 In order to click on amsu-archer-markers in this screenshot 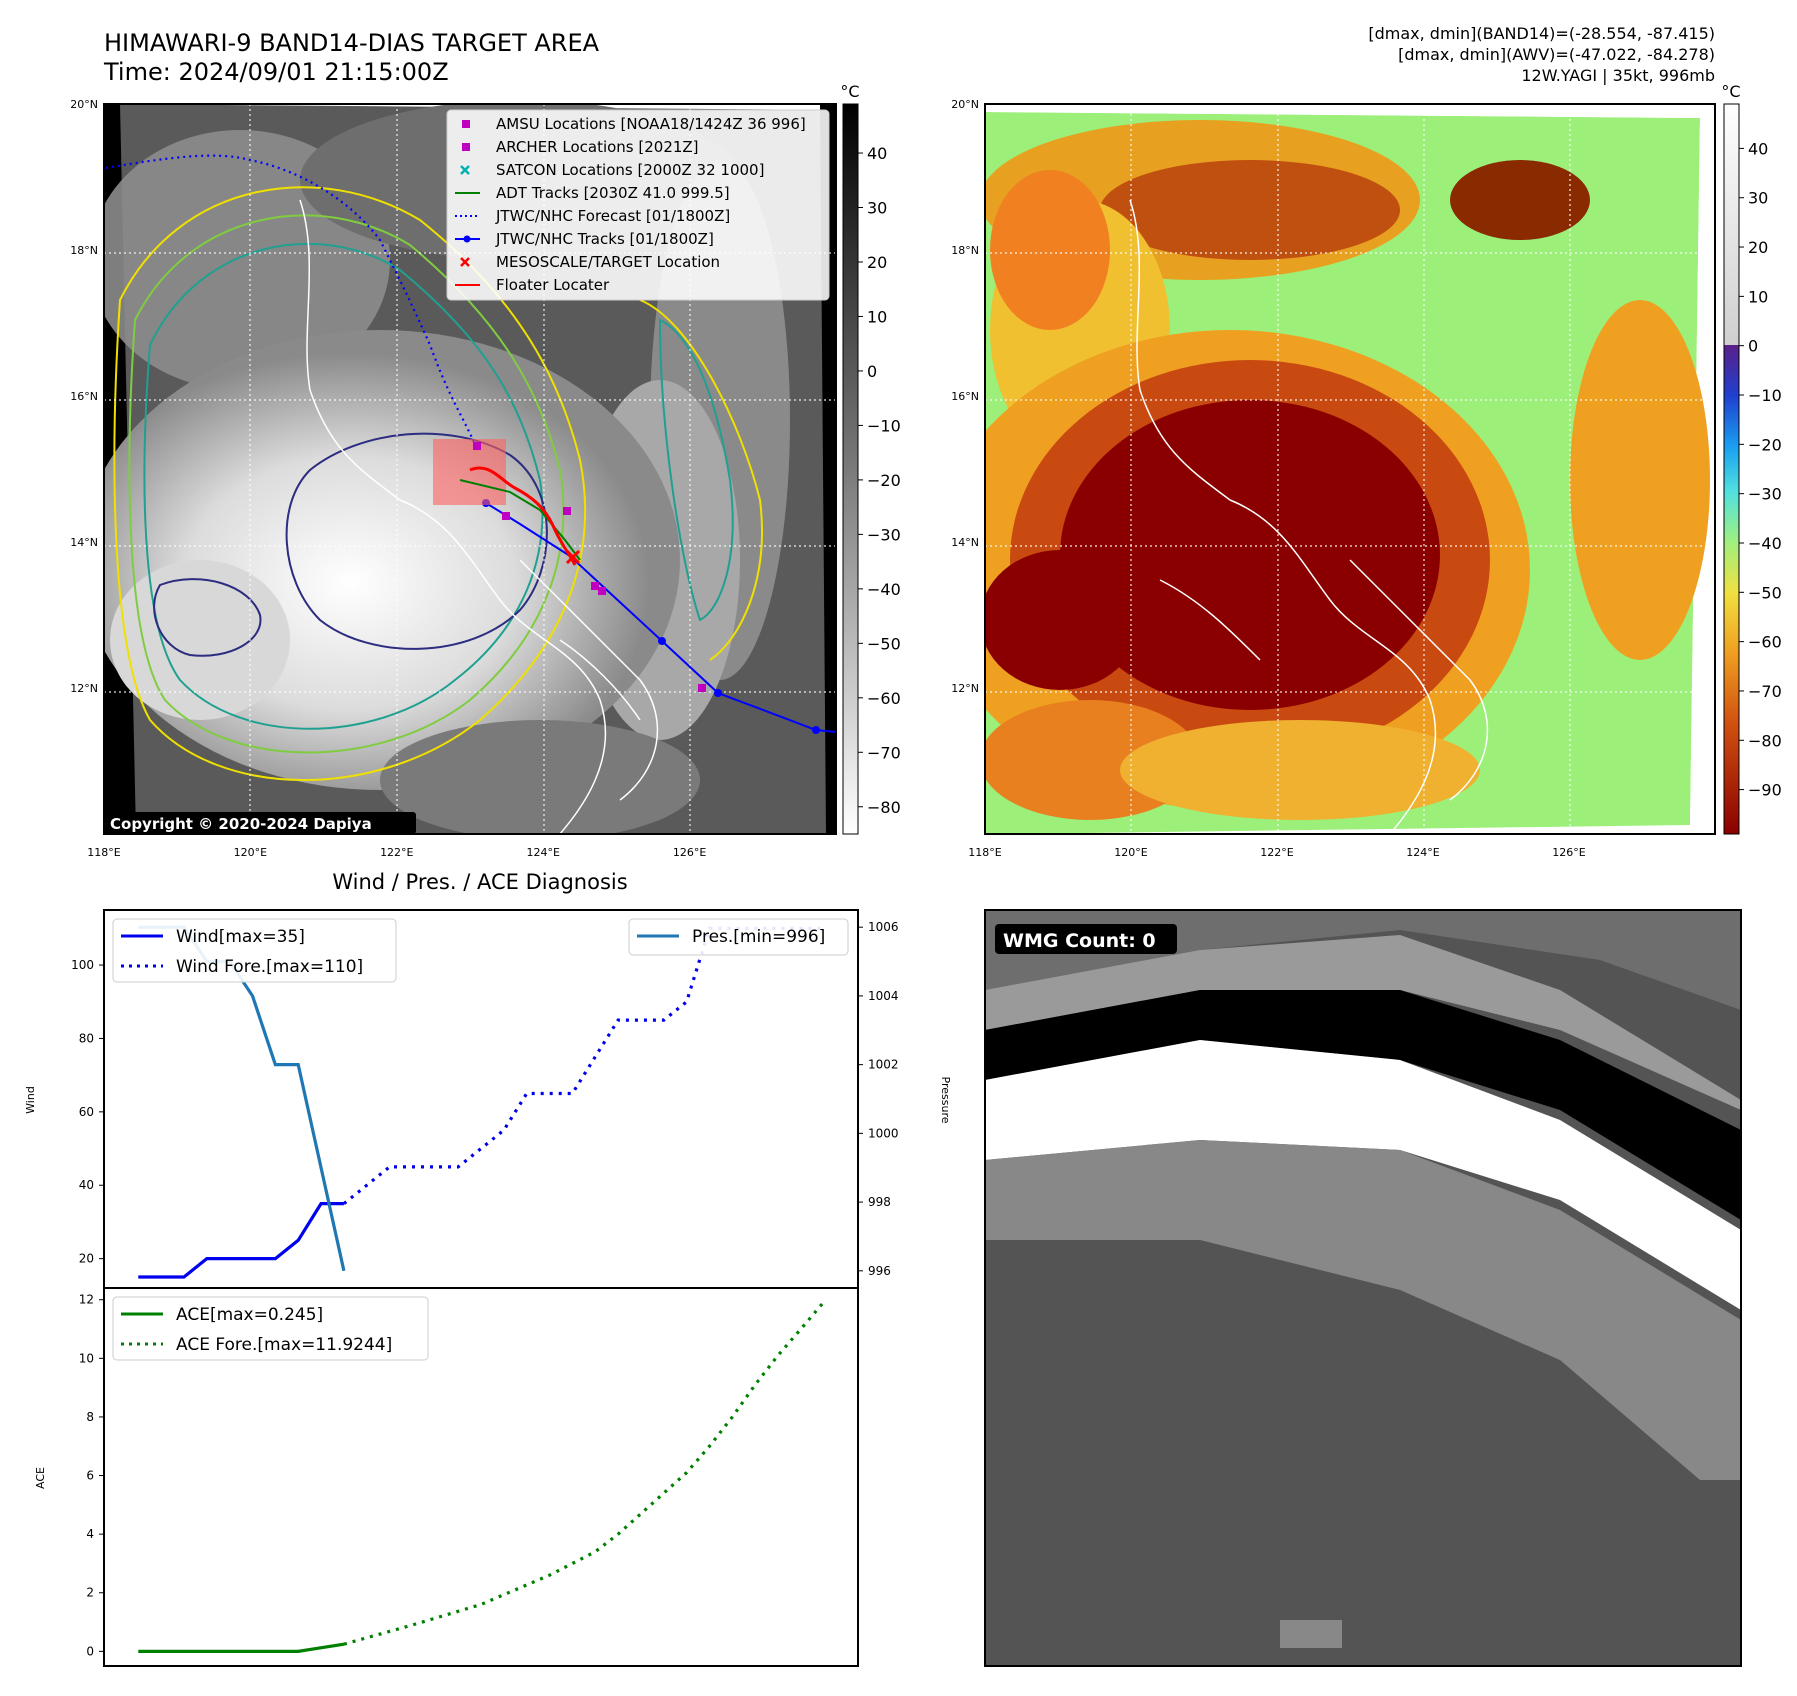, I will do `click(589, 567)`.